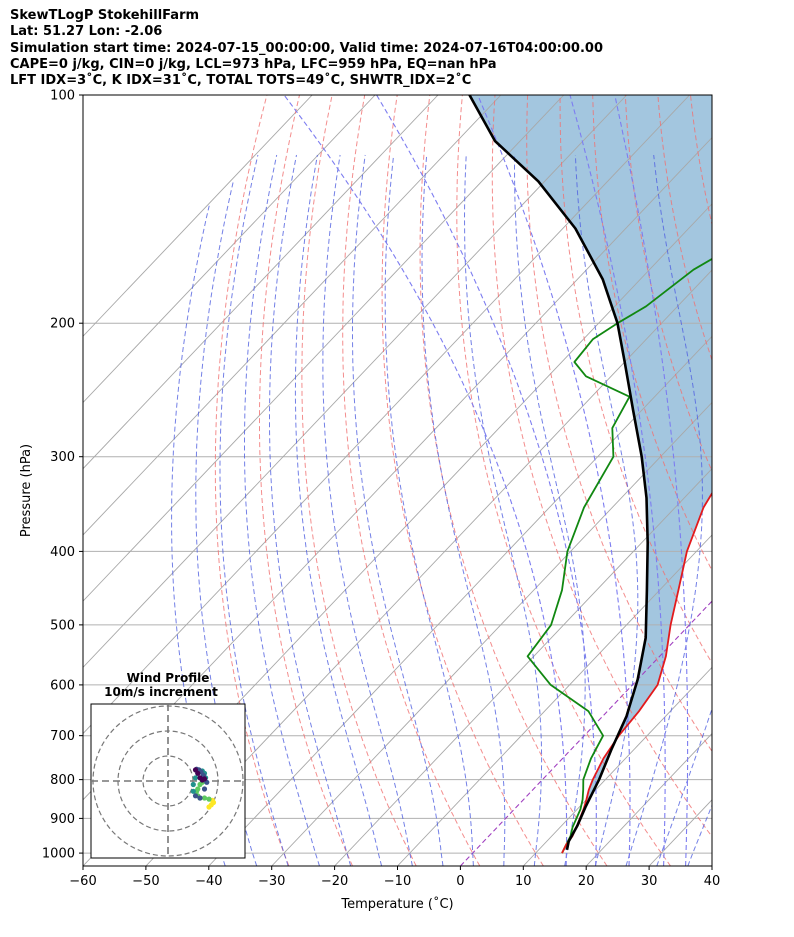 This screenshot has height=937, width=794. What do you see at coordinates (62, 457) in the screenshot?
I see `y-tick-label: 300` at bounding box center [62, 457].